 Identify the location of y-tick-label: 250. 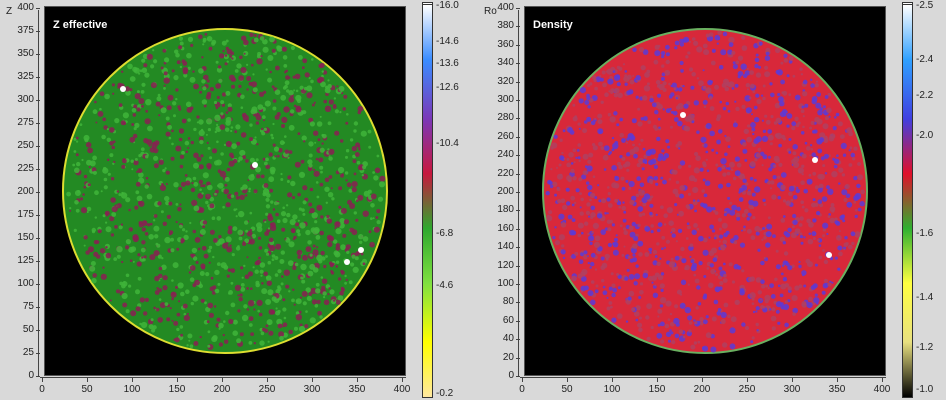
(25, 145).